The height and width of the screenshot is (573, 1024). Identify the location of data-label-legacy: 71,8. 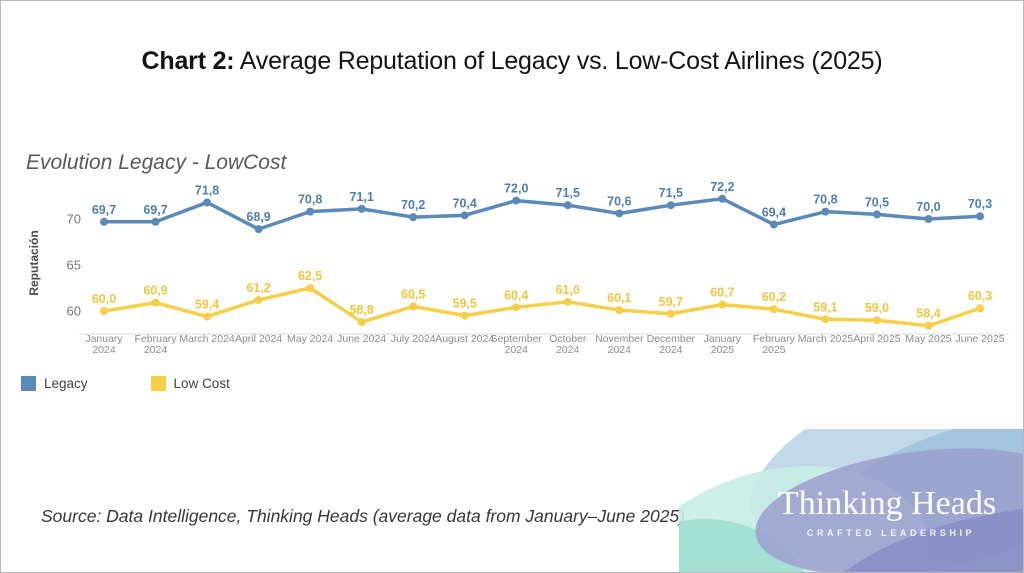
(207, 190).